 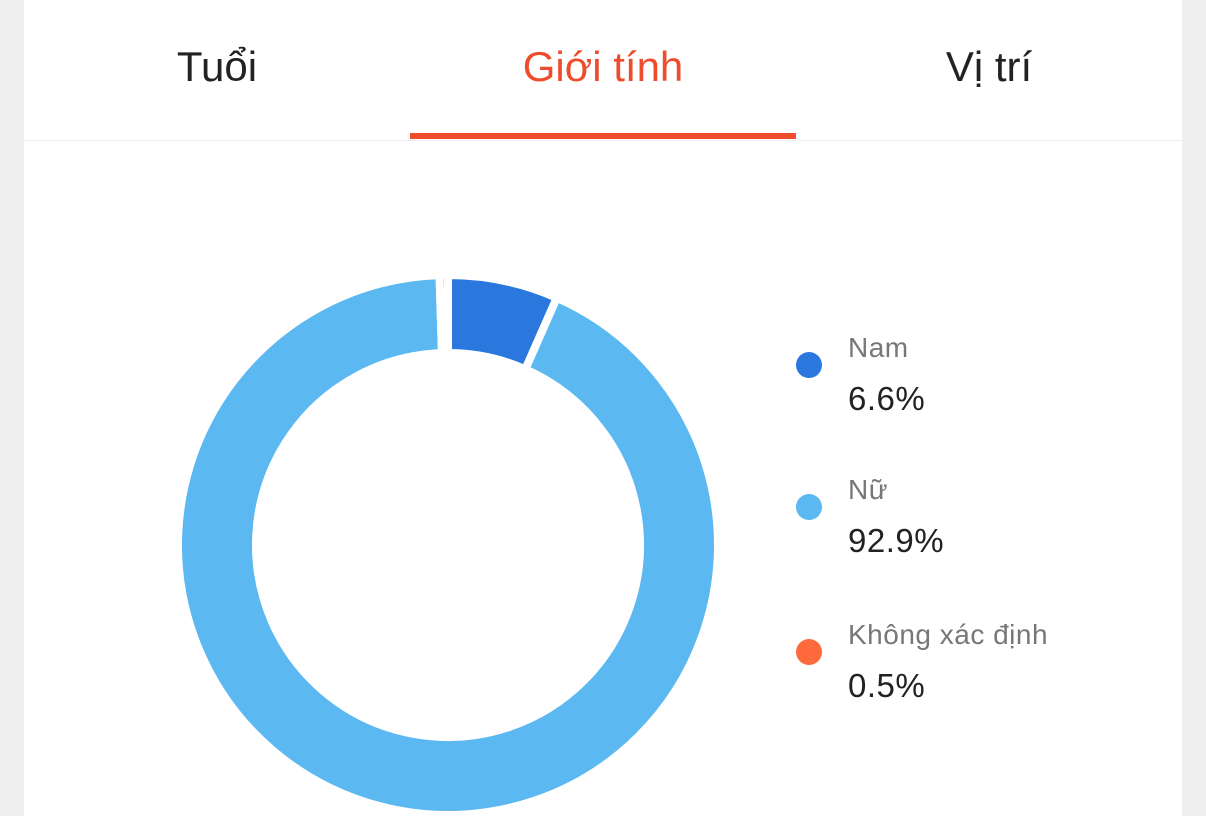 What do you see at coordinates (603, 66) in the screenshot?
I see `tab-gender: Giới tính` at bounding box center [603, 66].